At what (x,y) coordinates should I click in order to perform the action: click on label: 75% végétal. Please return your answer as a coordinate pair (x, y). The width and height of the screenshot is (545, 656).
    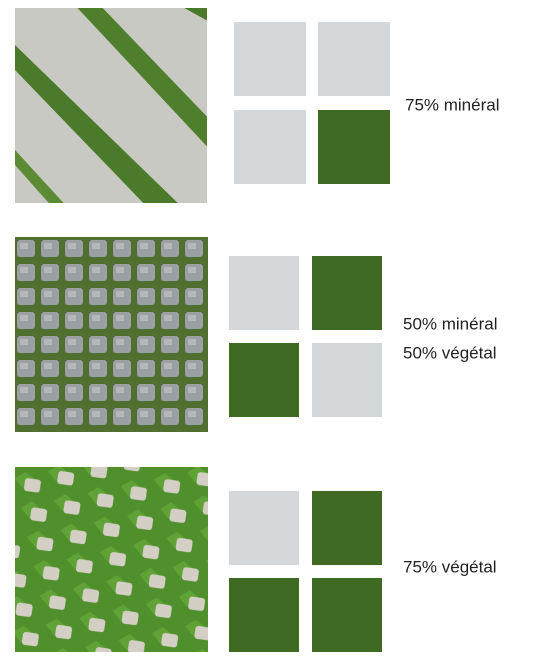
    Looking at the image, I should click on (450, 566).